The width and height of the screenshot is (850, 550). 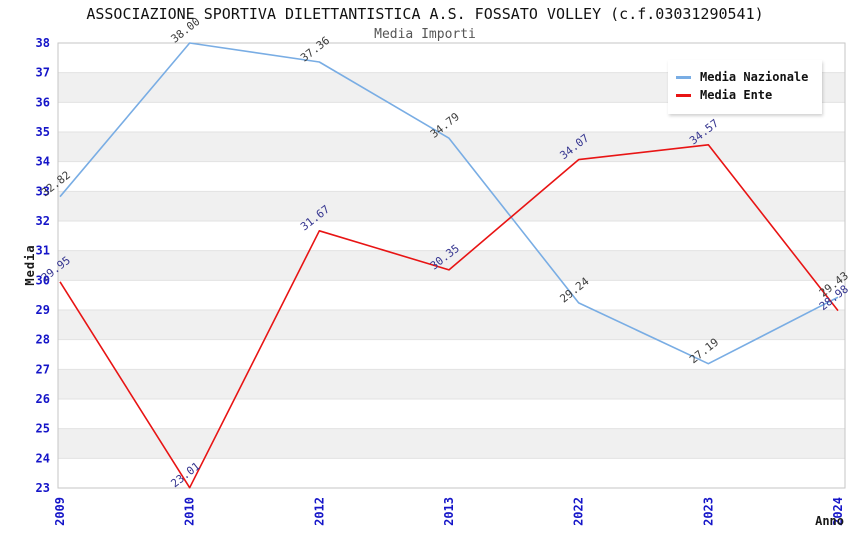 I want to click on y-tick-label: 34, so click(x=43, y=162).